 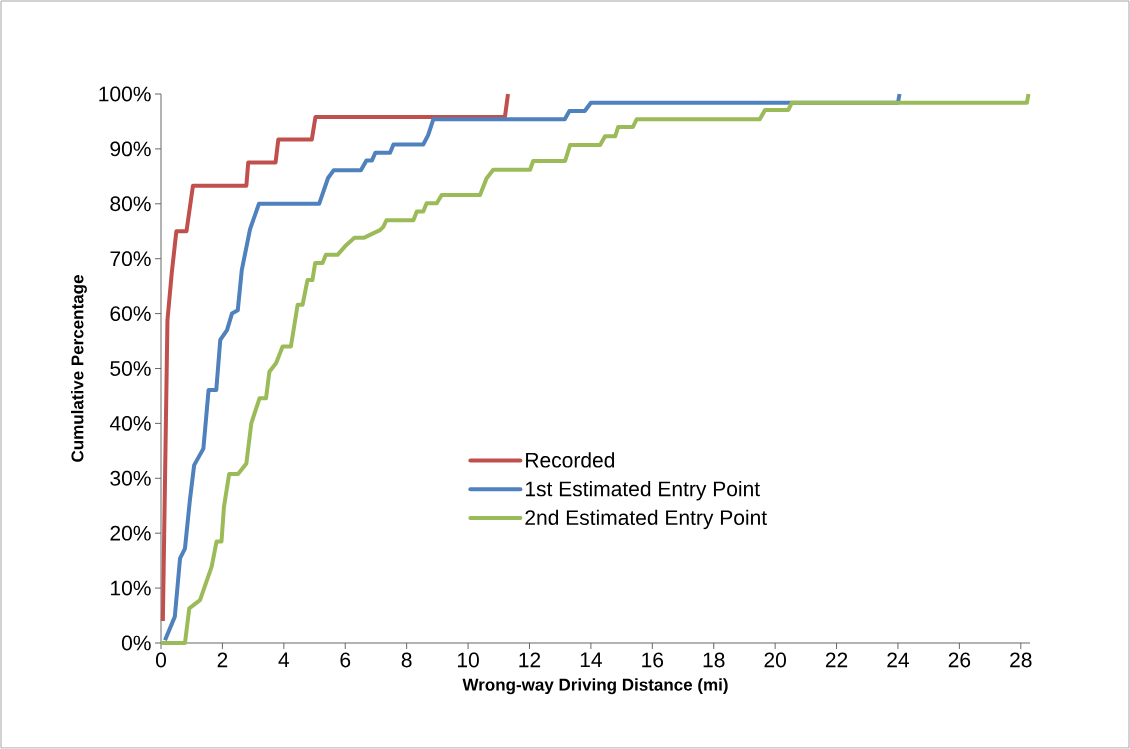 I want to click on x-tick-label: 2, so click(x=222, y=660).